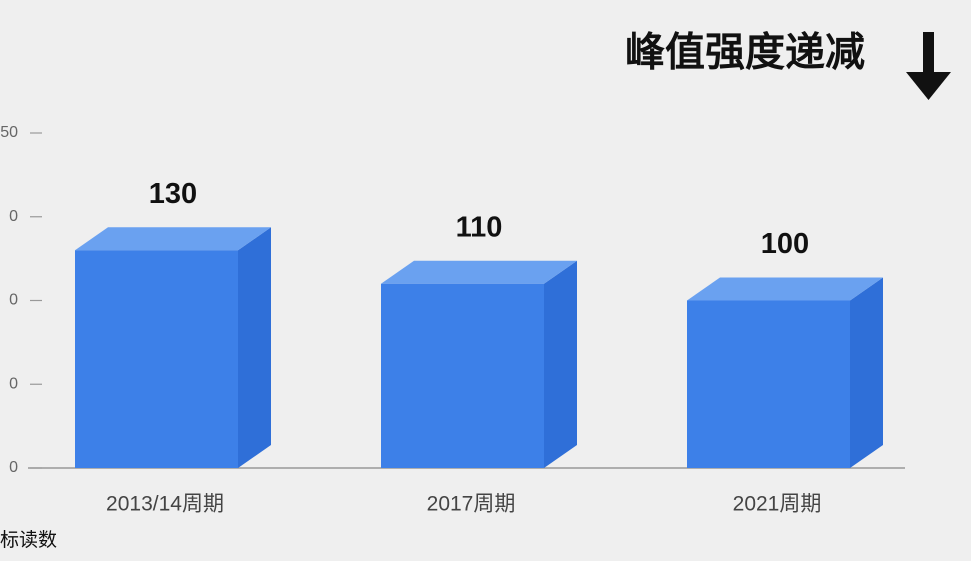 Image resolution: width=971 pixels, height=561 pixels. What do you see at coordinates (28, 540) in the screenshot?
I see `axis-note: 标读数` at bounding box center [28, 540].